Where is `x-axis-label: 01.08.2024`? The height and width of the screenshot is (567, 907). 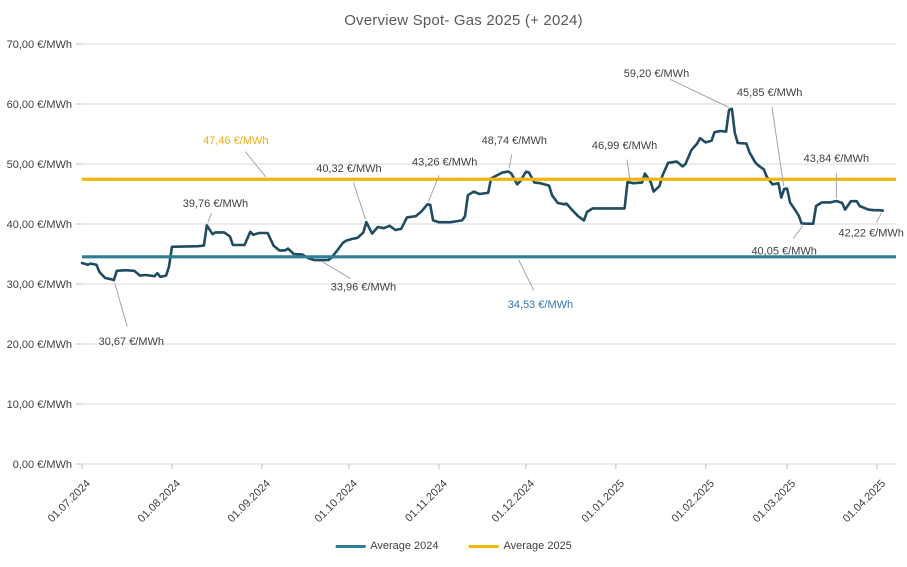 x-axis-label: 01.08.2024 is located at coordinates (159, 501).